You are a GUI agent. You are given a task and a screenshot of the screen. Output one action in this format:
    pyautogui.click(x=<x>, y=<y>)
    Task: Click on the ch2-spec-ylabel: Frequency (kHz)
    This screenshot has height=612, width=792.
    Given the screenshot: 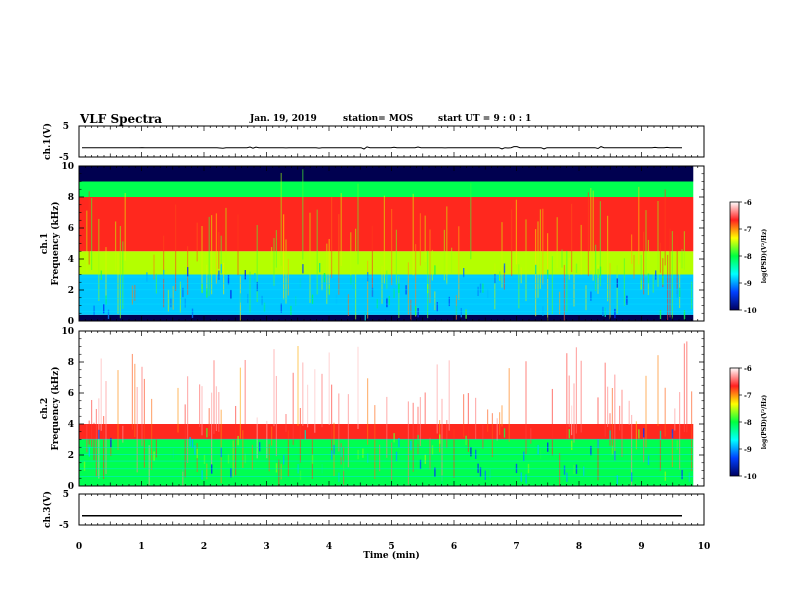 What is the action you would take?
    pyautogui.click(x=55, y=408)
    